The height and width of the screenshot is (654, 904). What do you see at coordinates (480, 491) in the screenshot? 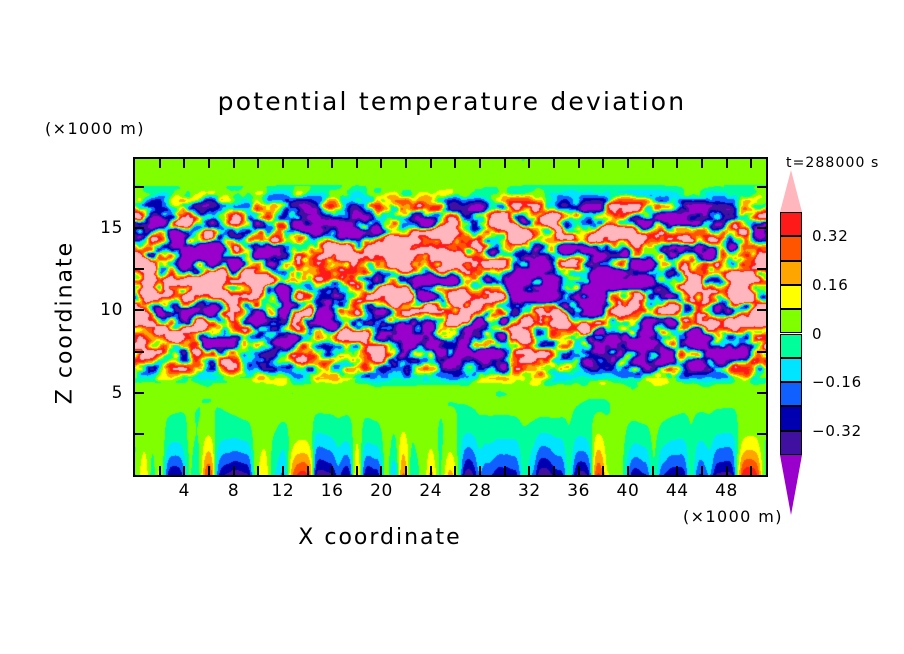
I see `x-tick-label: 28` at bounding box center [480, 491].